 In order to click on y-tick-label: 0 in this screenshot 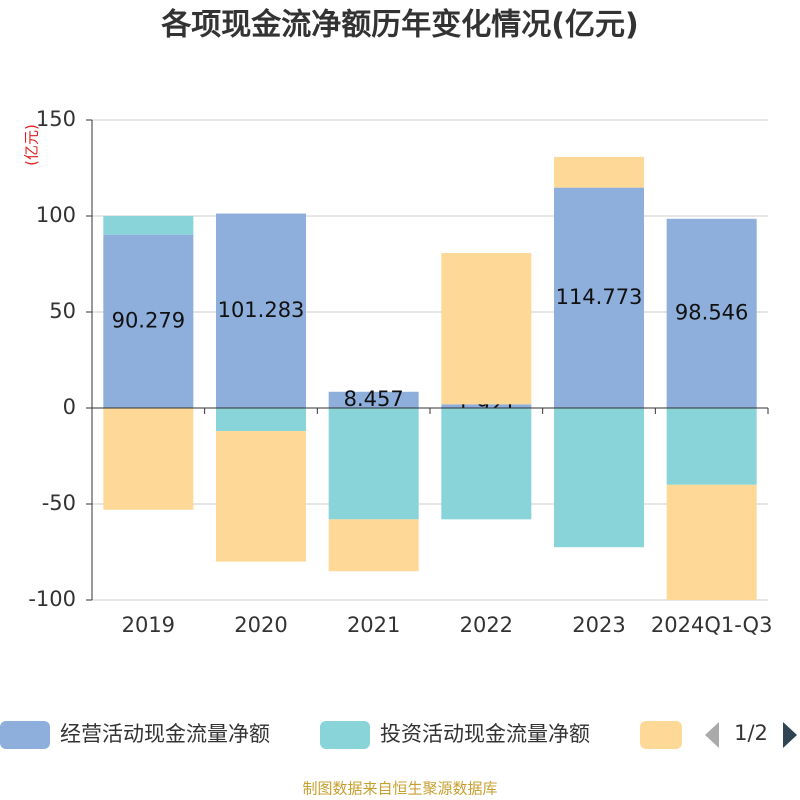, I will do `click(69, 407)`.